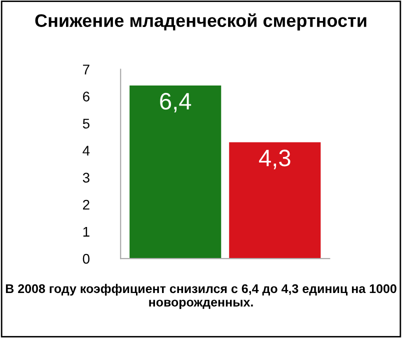 This screenshot has height=338, width=402. Describe the element at coordinates (86, 259) in the screenshot. I see `y-tick-label: 0` at that location.